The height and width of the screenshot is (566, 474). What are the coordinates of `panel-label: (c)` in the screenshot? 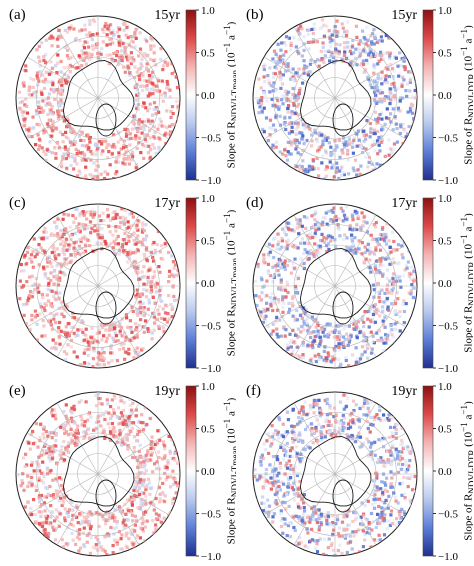 It's located at (17, 203).